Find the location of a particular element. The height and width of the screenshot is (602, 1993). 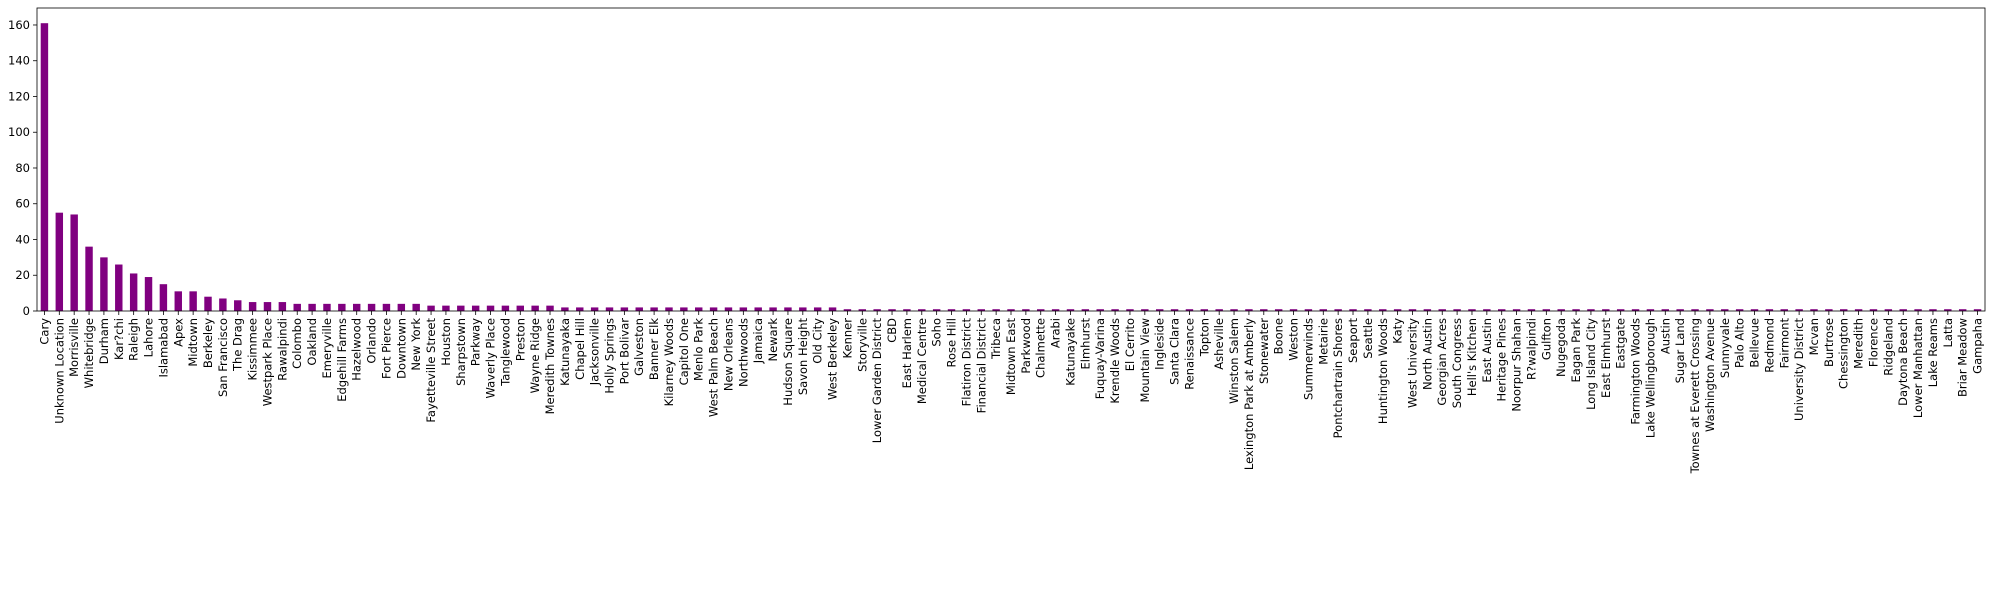

x-tick-label: Parkway is located at coordinates (476, 342).